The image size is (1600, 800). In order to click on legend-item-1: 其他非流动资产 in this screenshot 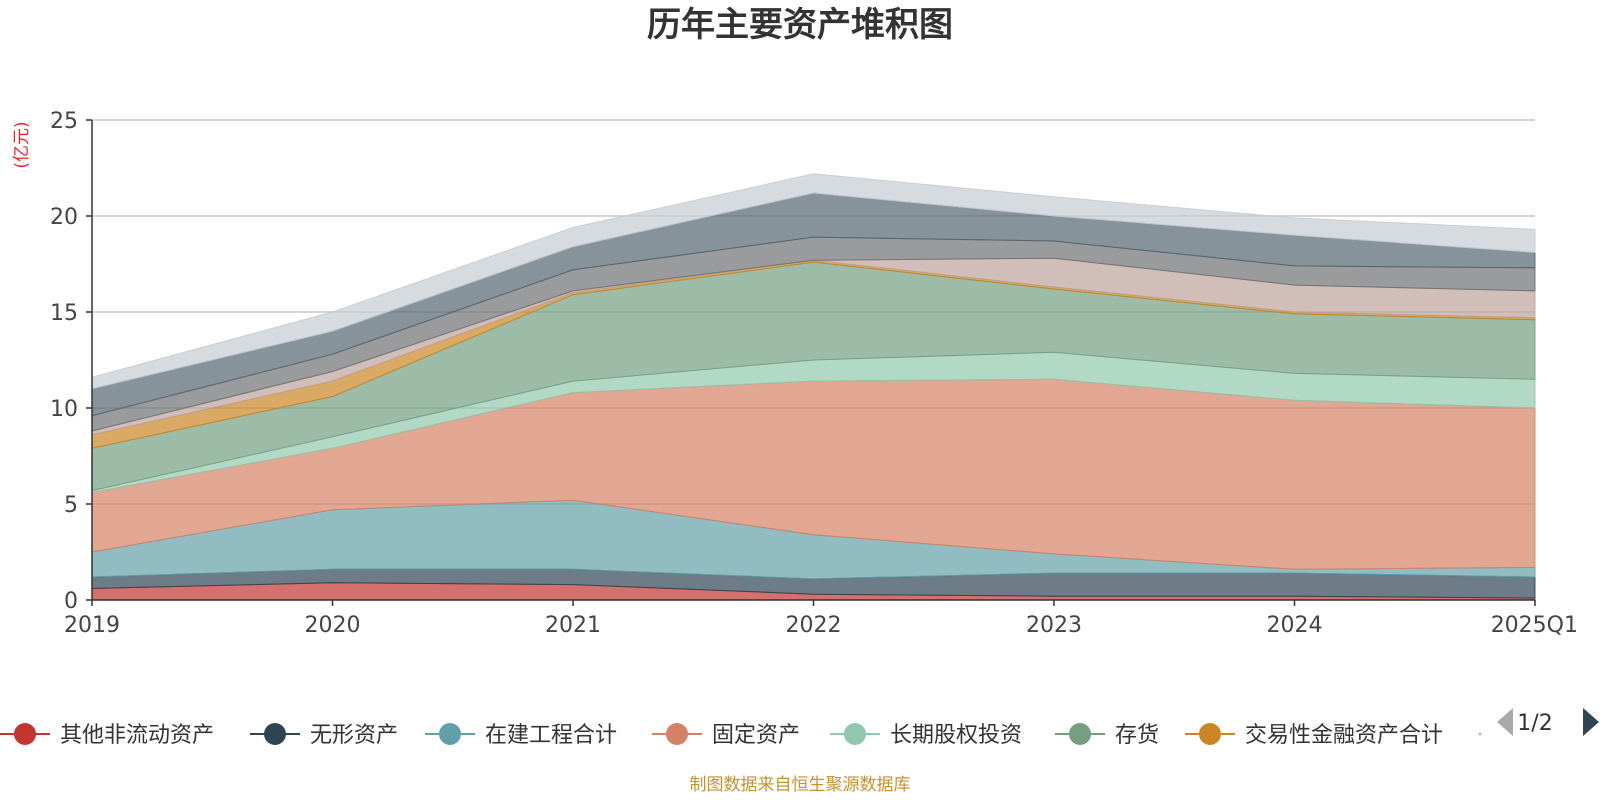, I will do `click(107, 735)`.